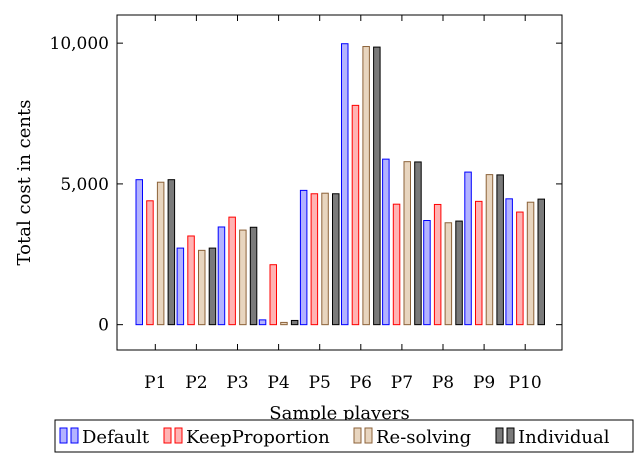 The height and width of the screenshot is (460, 638). Describe the element at coordinates (258, 437) in the screenshot. I see `legend-label: KeepProportion` at that location.